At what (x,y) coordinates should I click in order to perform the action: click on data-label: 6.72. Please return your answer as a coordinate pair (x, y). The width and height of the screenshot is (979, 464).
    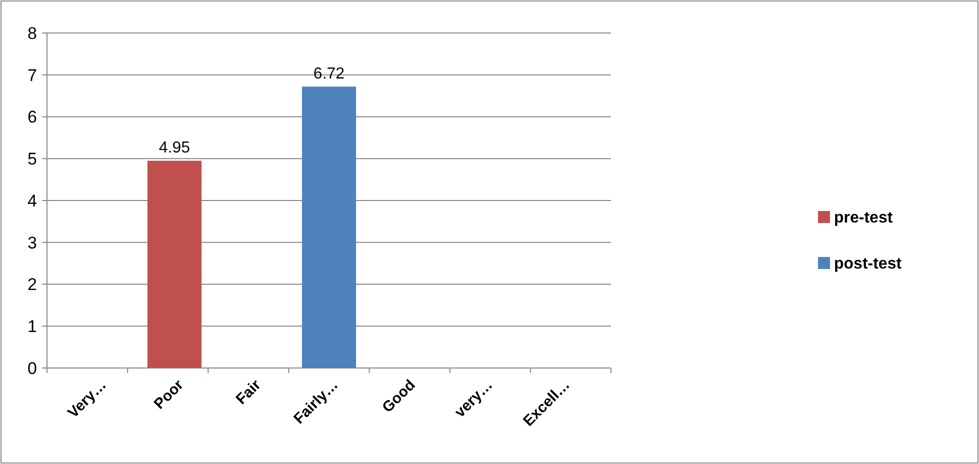
    Looking at the image, I should click on (329, 74).